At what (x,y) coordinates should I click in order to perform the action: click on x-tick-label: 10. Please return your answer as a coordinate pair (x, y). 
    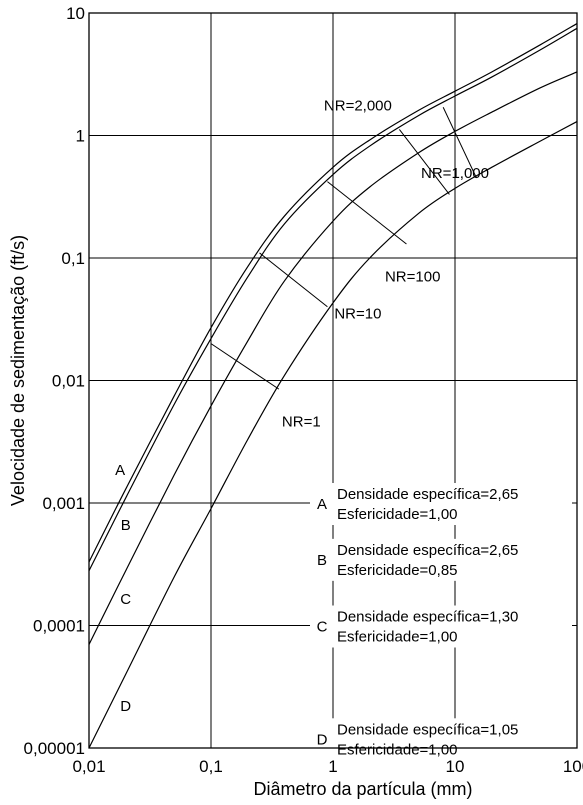
    Looking at the image, I should click on (455, 766).